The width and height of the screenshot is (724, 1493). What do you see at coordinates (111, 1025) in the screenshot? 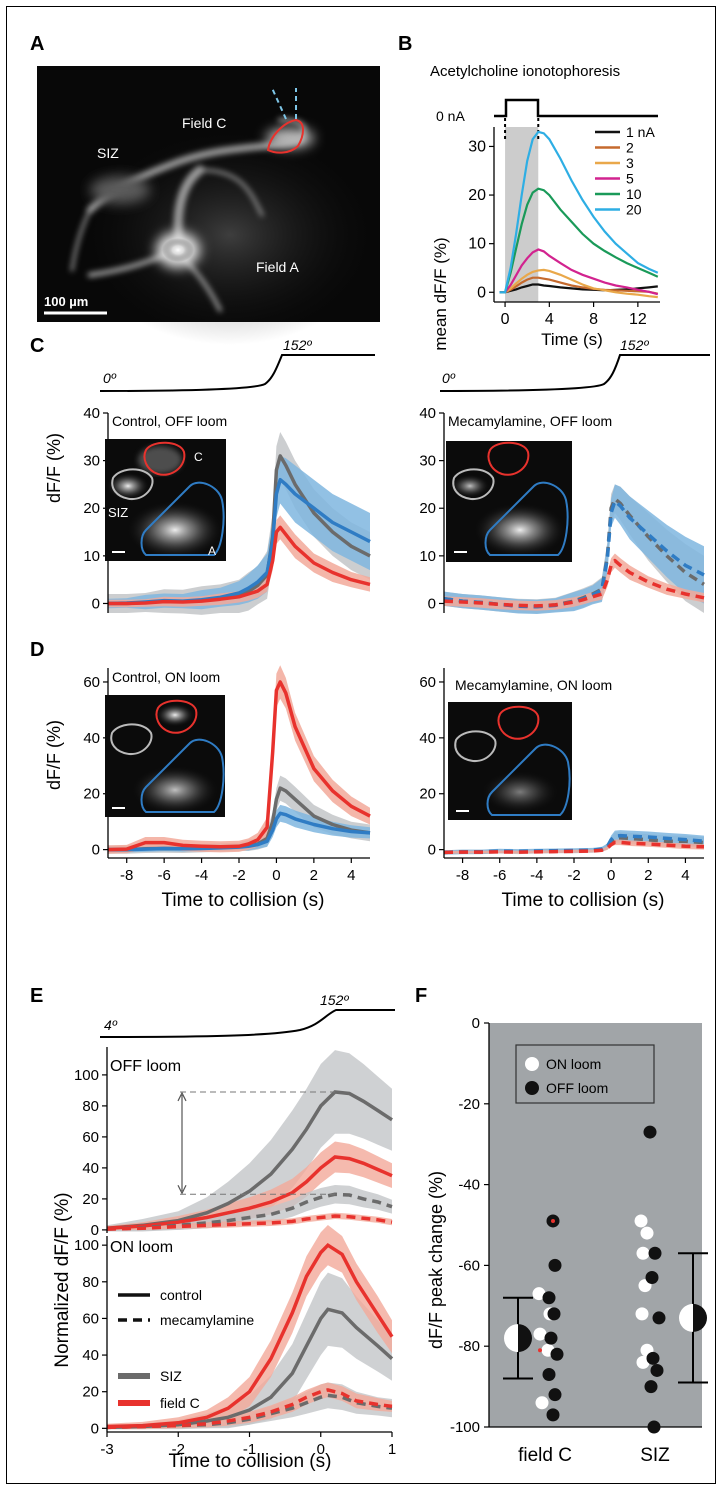
I see `stim-start-e: 4º` at bounding box center [111, 1025].